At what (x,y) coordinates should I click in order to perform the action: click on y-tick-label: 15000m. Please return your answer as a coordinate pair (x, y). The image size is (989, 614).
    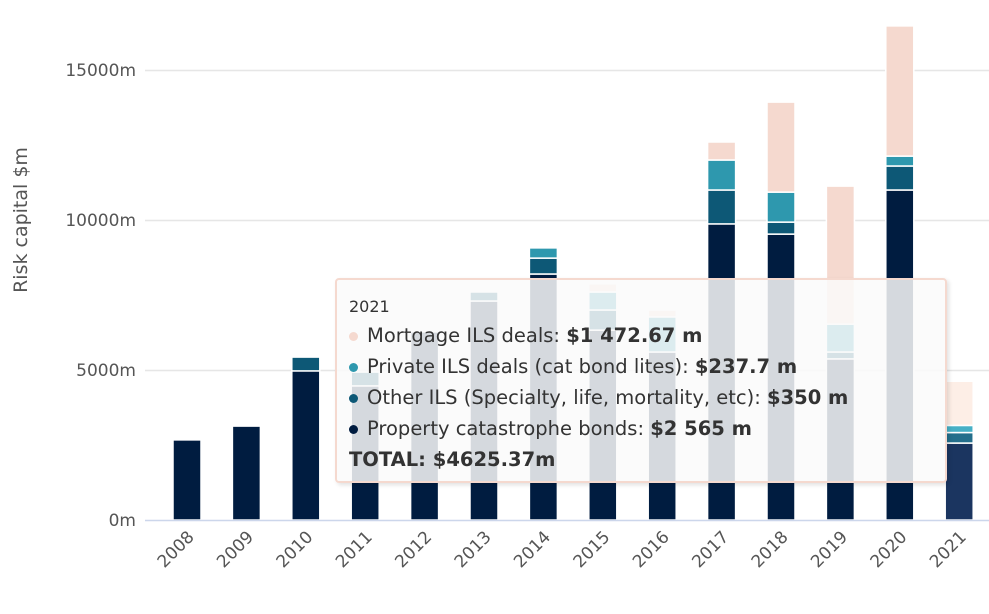
    Looking at the image, I should click on (100, 71).